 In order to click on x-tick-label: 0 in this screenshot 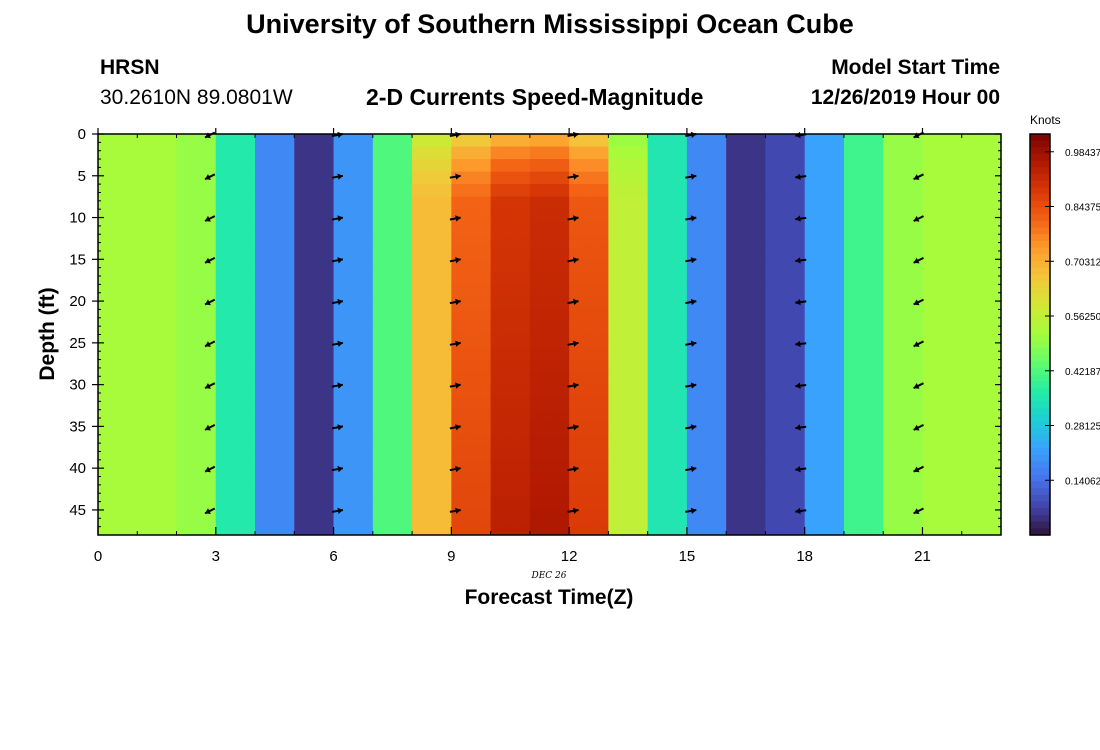, I will do `click(98, 556)`.